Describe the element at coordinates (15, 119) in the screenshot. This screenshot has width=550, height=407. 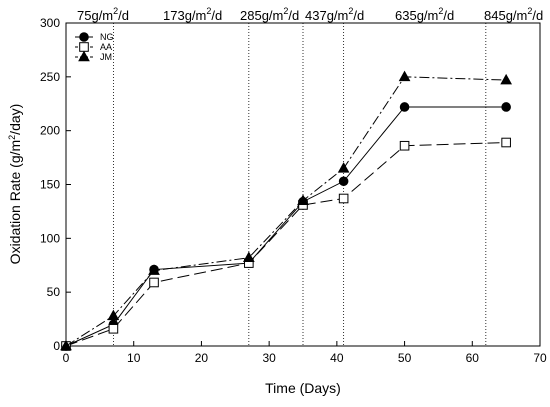
I see `y-axis-title-suffix: /day)` at that location.